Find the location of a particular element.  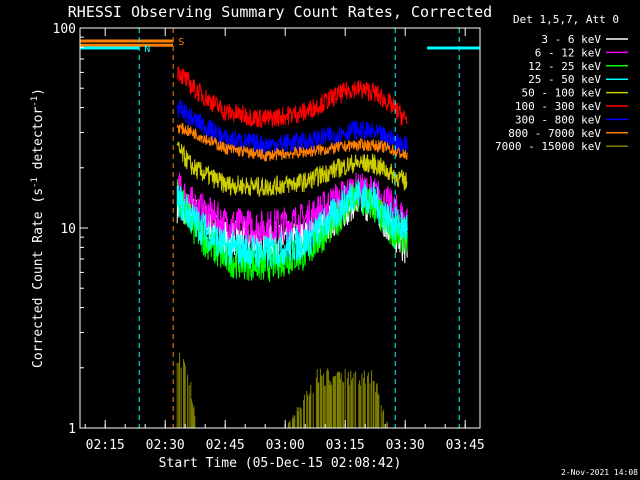

y-label-part: detector is located at coordinates (38, 142).